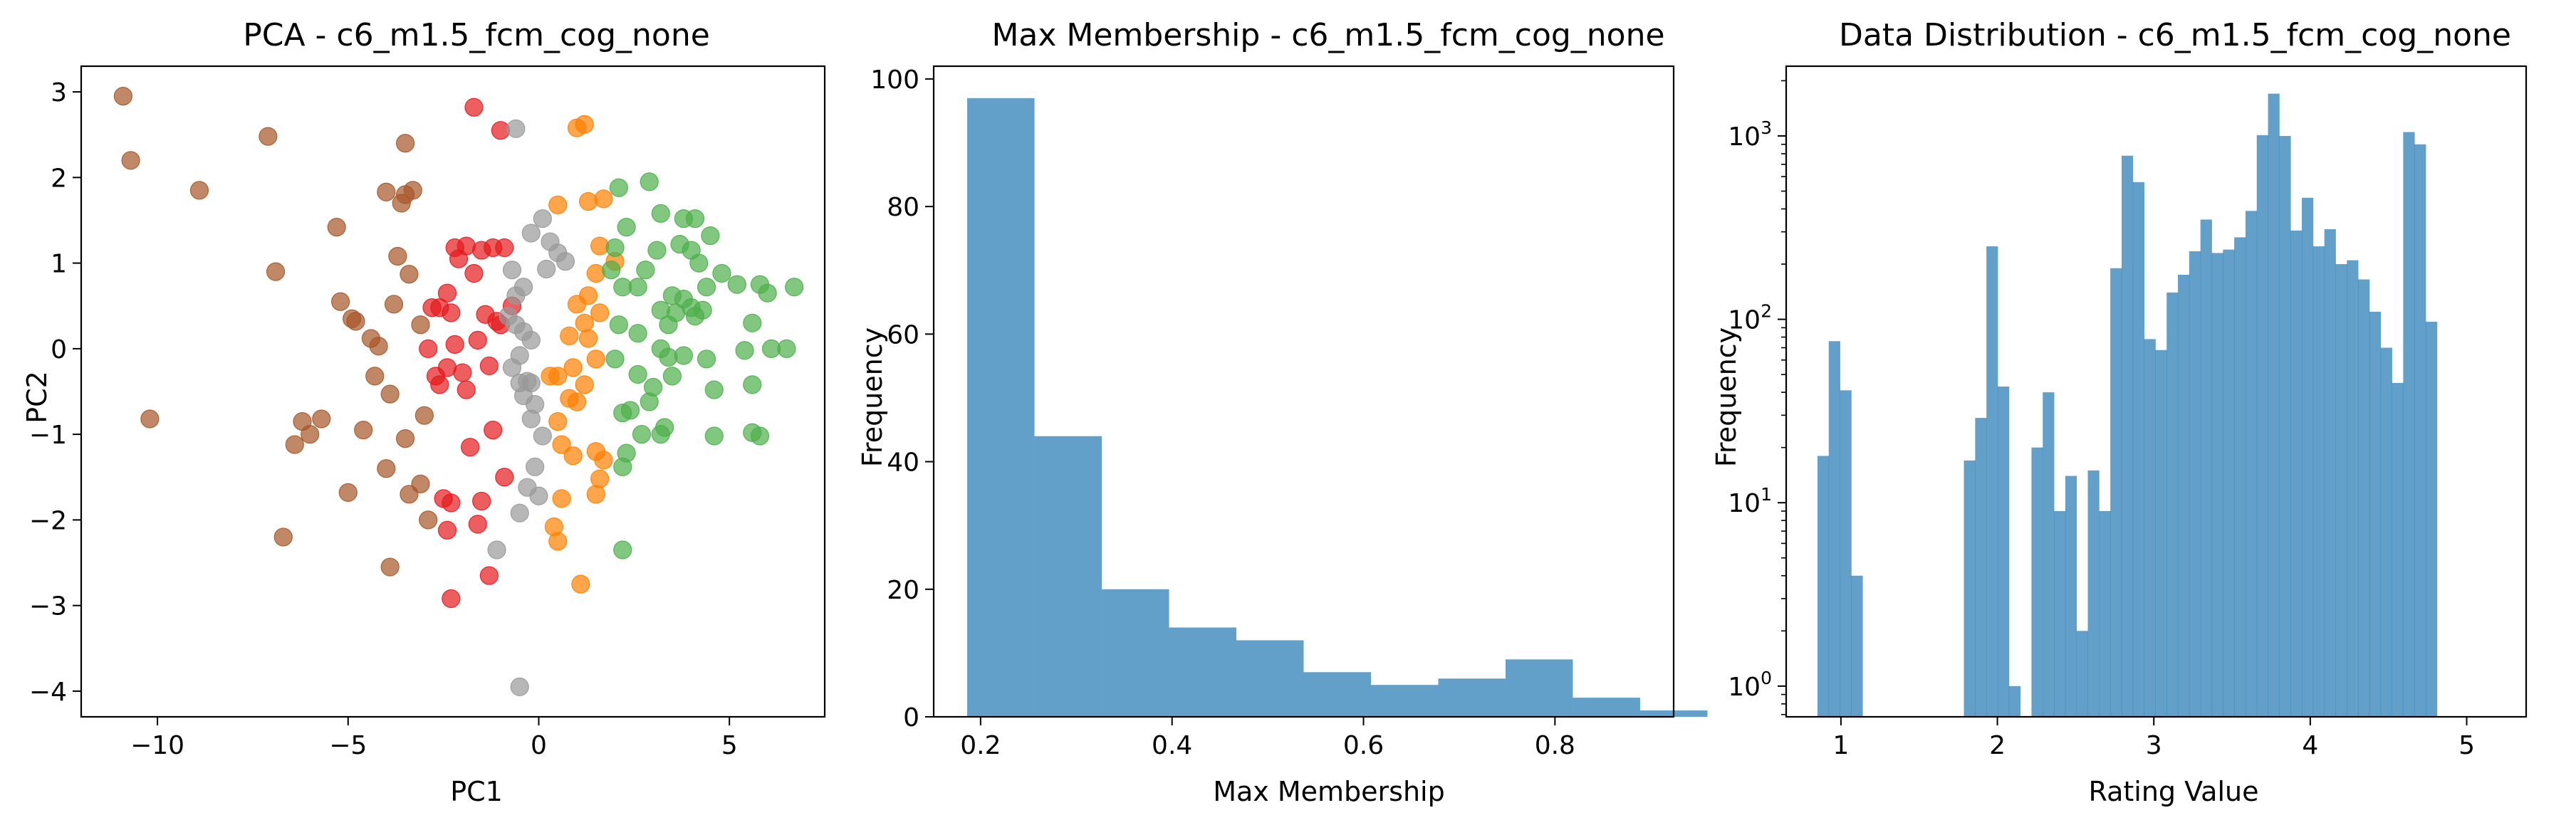  Describe the element at coordinates (2466, 745) in the screenshot. I see `distribution-x-tick-label: 5` at that location.